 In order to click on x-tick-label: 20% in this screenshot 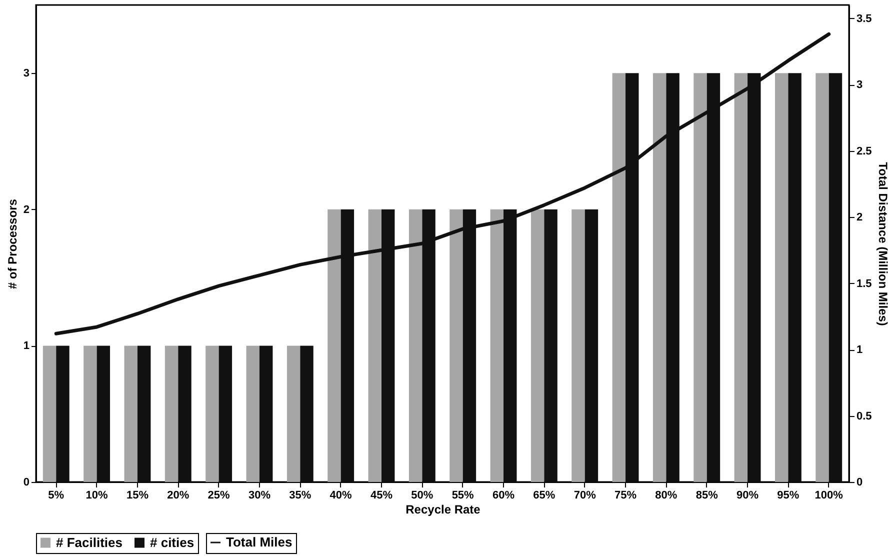, I will do `click(178, 496)`.